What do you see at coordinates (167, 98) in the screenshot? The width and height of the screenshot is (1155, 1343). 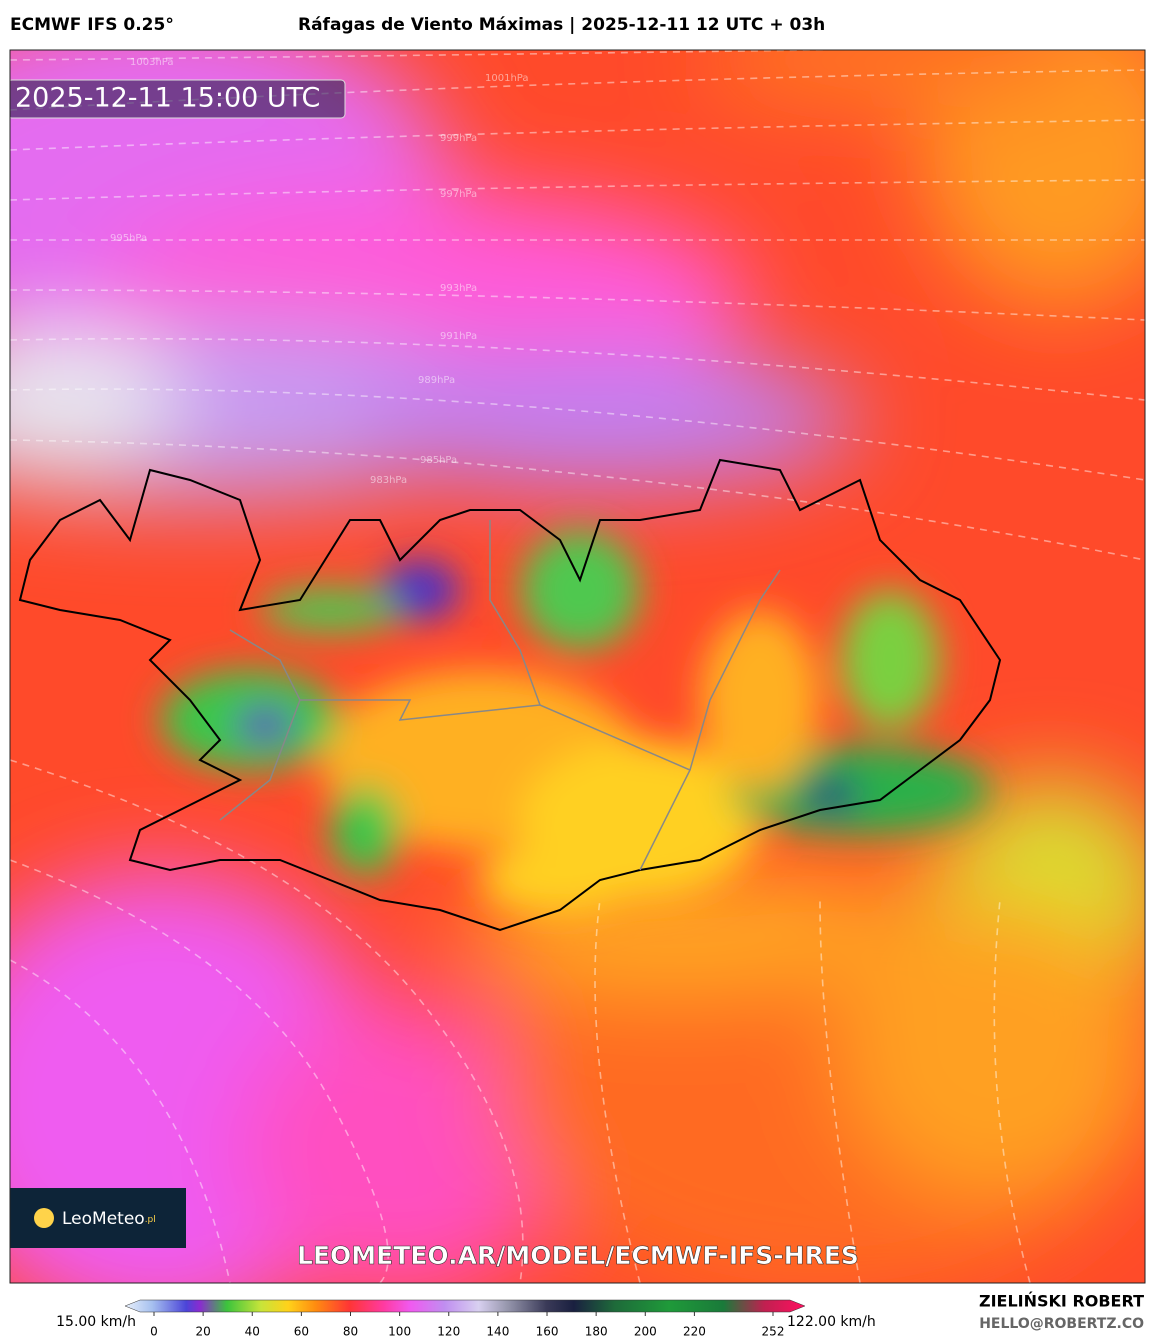 I see `timestamp: 2025-12-11 15:00 UTC` at bounding box center [167, 98].